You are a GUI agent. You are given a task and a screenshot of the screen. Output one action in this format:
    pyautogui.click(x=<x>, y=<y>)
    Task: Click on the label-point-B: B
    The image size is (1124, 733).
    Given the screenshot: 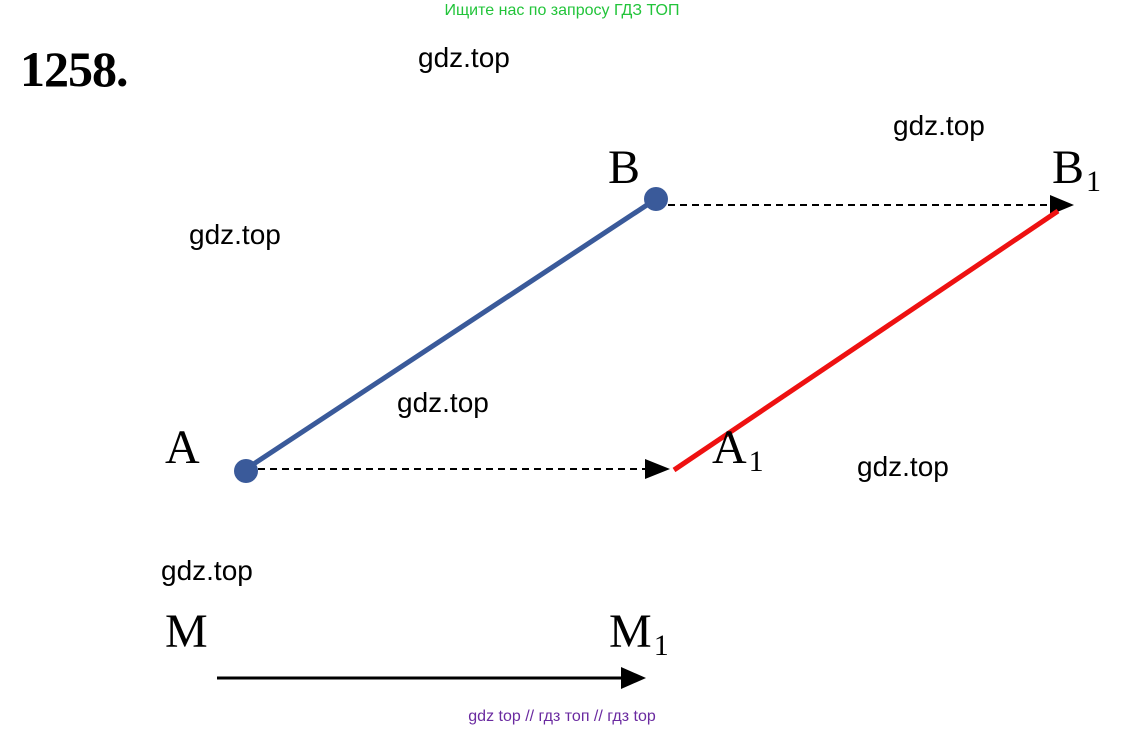 What is the action you would take?
    pyautogui.click(x=624, y=167)
    